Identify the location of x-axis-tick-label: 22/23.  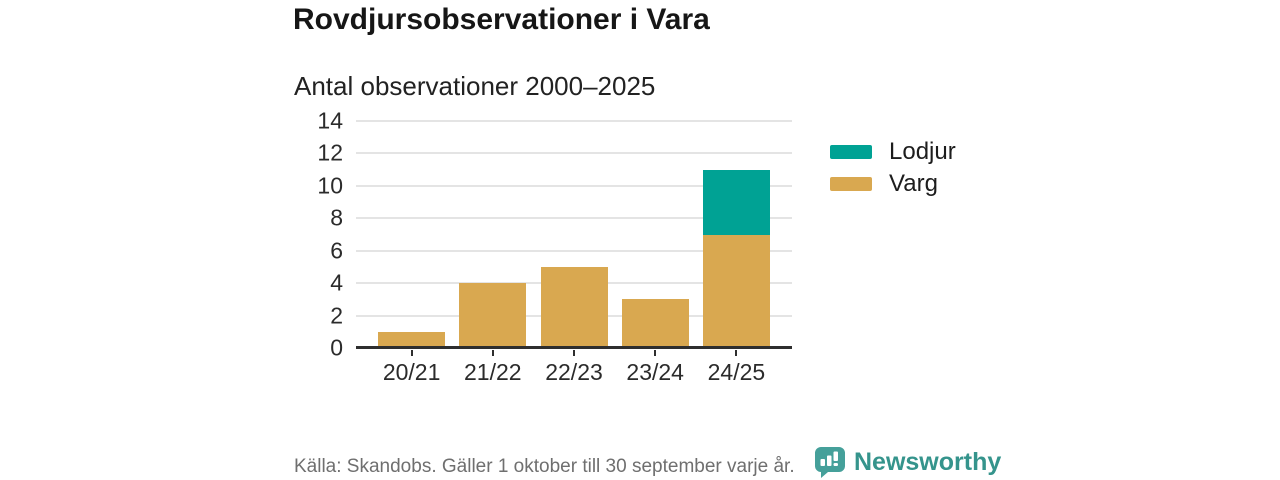
(574, 372).